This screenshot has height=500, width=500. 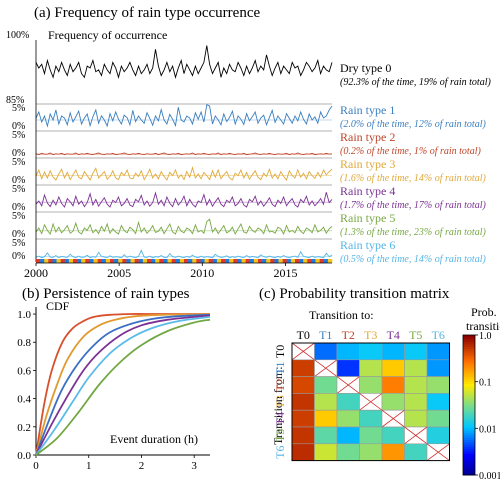 What do you see at coordinates (413, 124) in the screenshot?
I see `series-note-1: (2.0% of the time, 12% of rain total)` at bounding box center [413, 124].